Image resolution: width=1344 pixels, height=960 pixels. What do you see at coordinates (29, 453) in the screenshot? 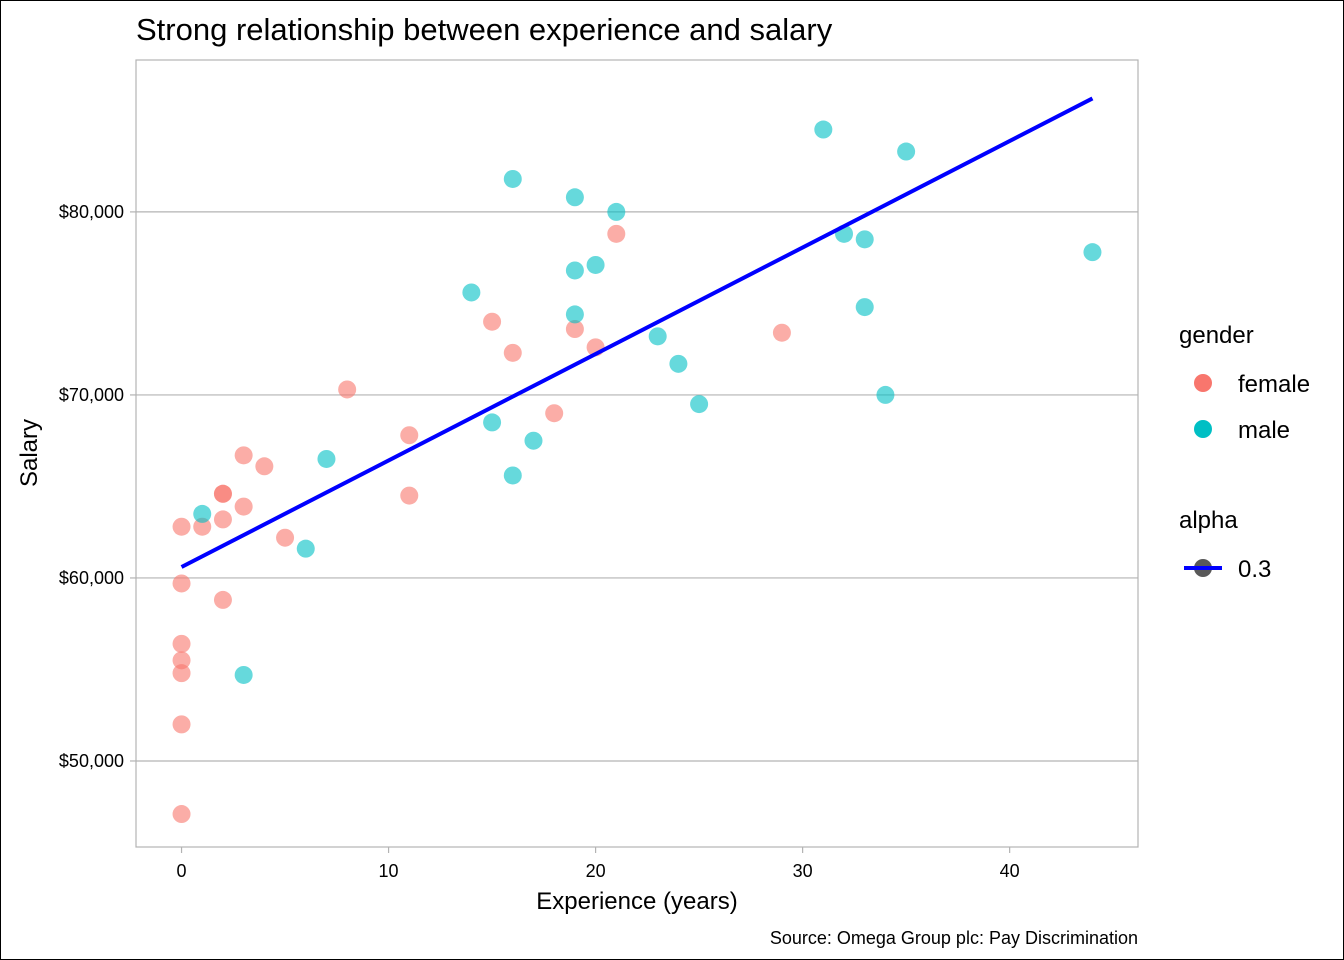
I see `y-axis-title: Salary` at bounding box center [29, 453].